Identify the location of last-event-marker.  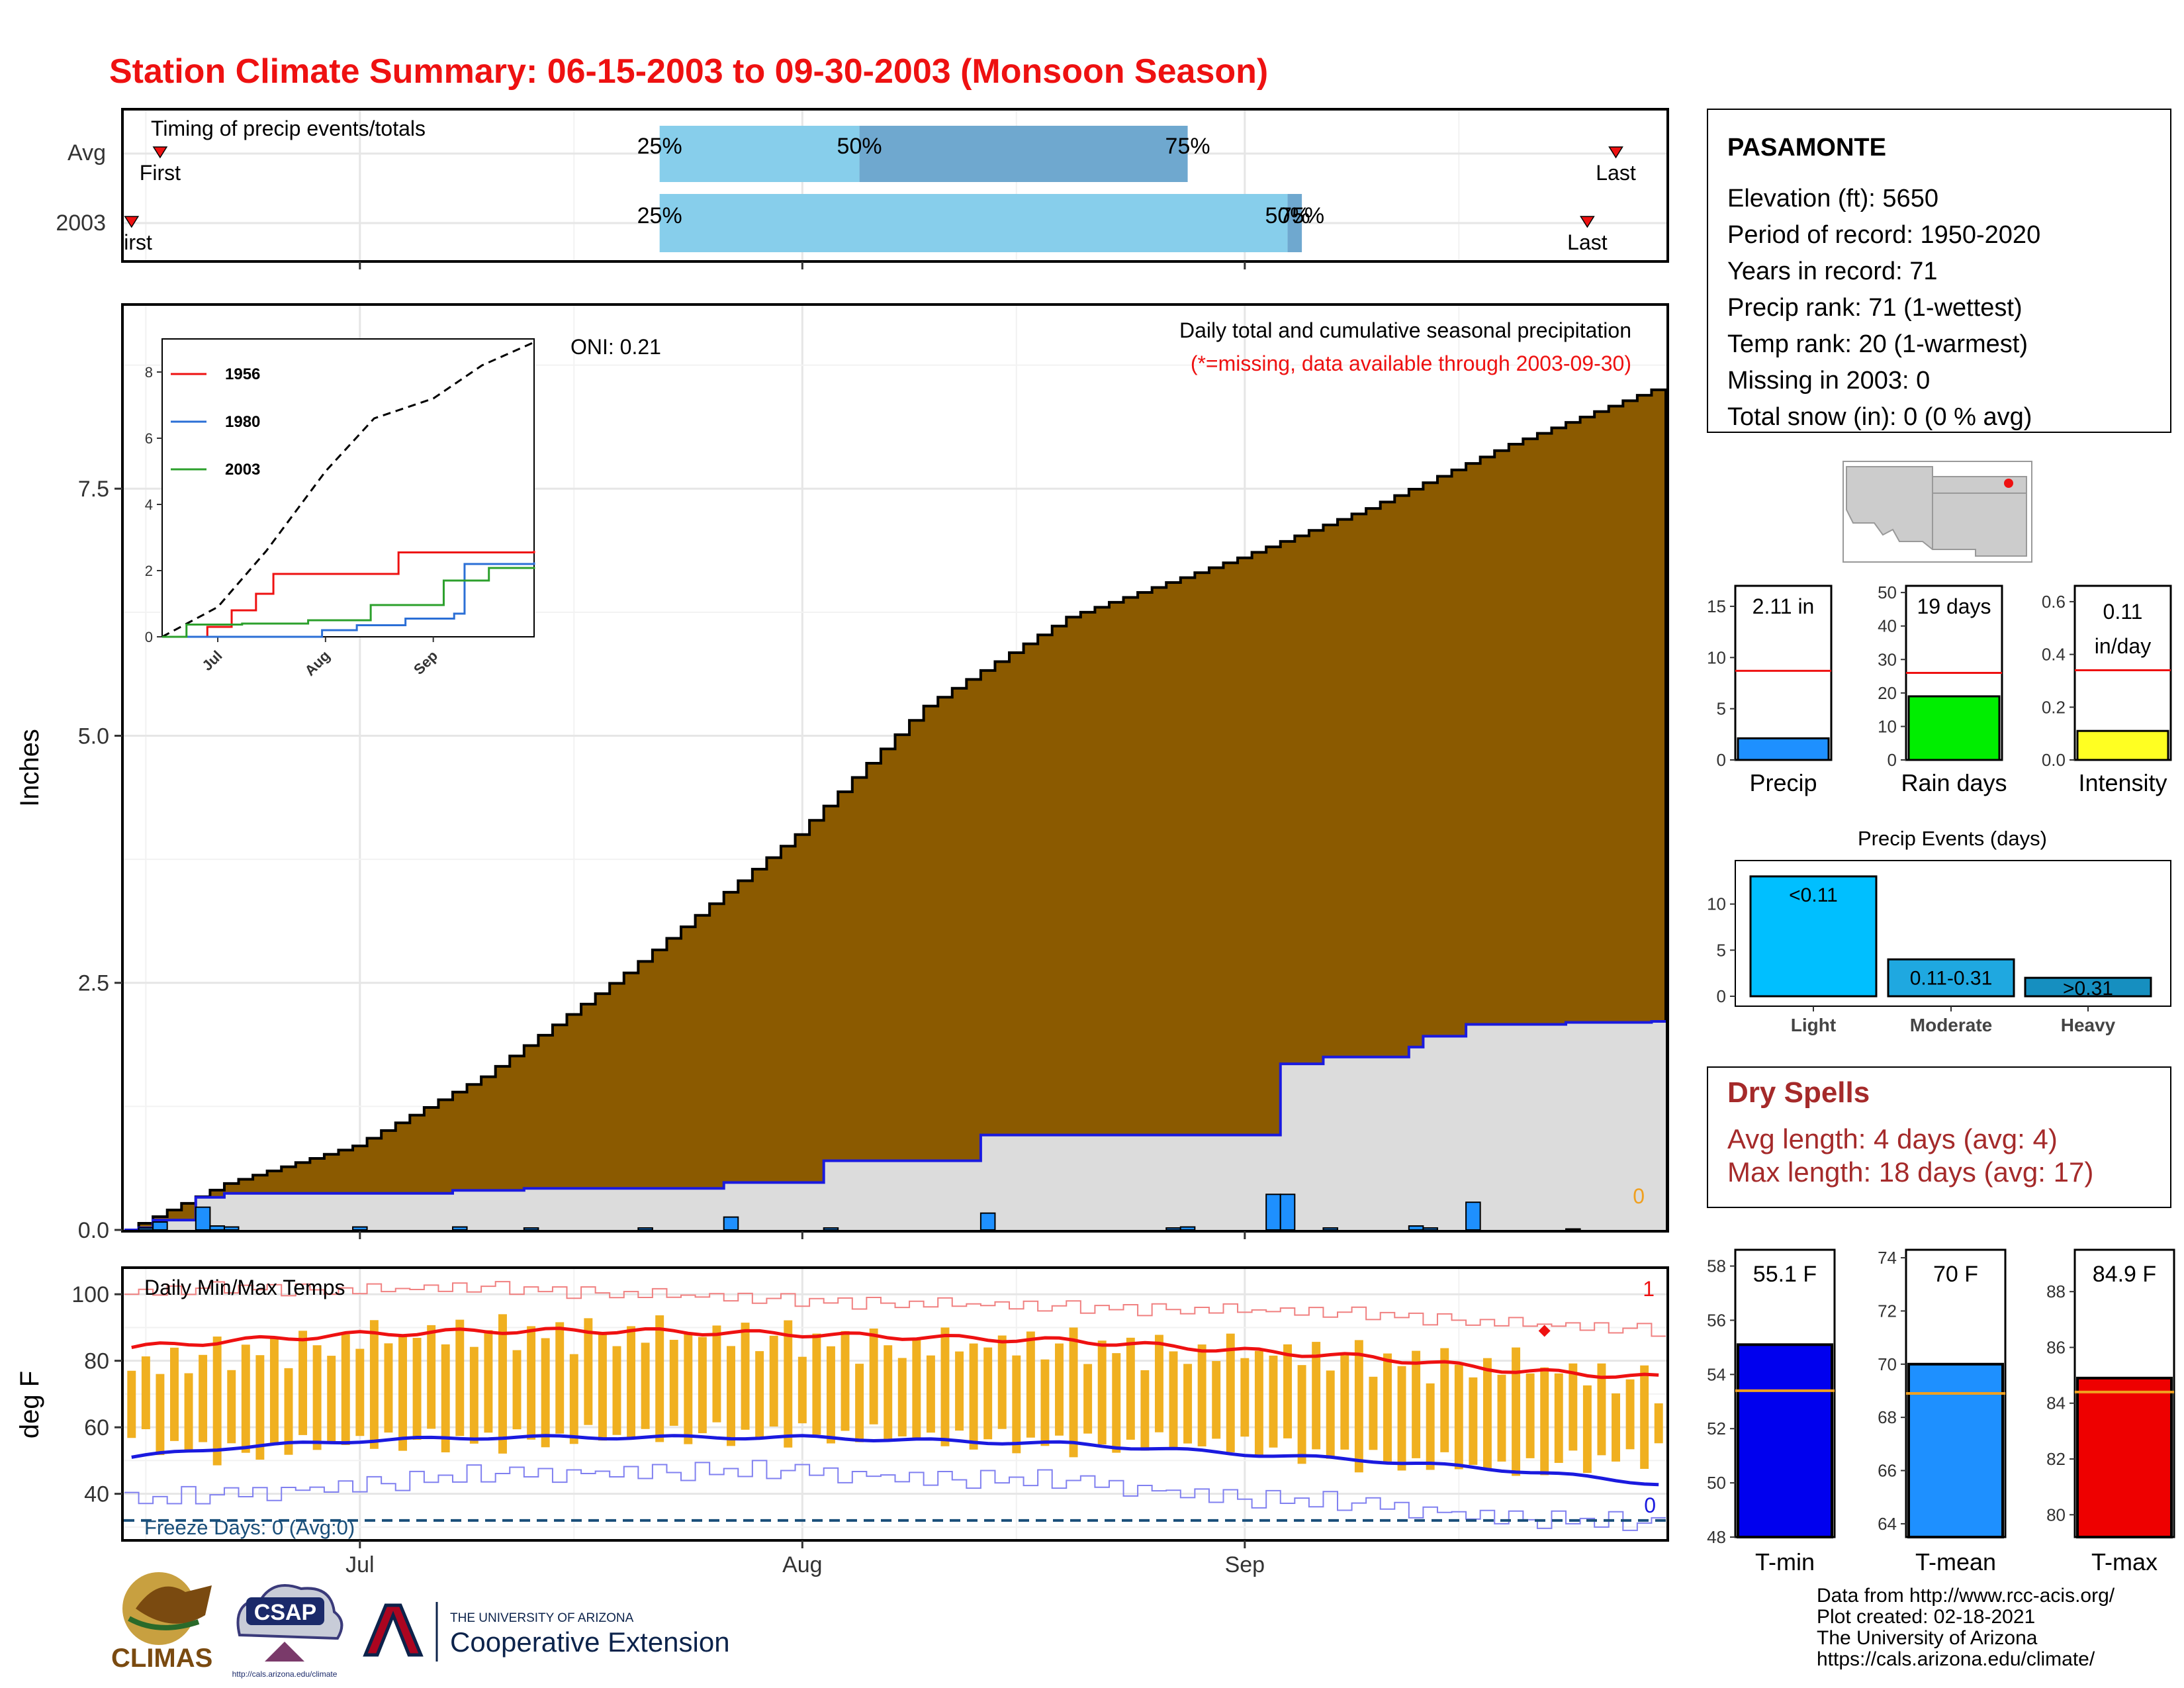
(1615, 152).